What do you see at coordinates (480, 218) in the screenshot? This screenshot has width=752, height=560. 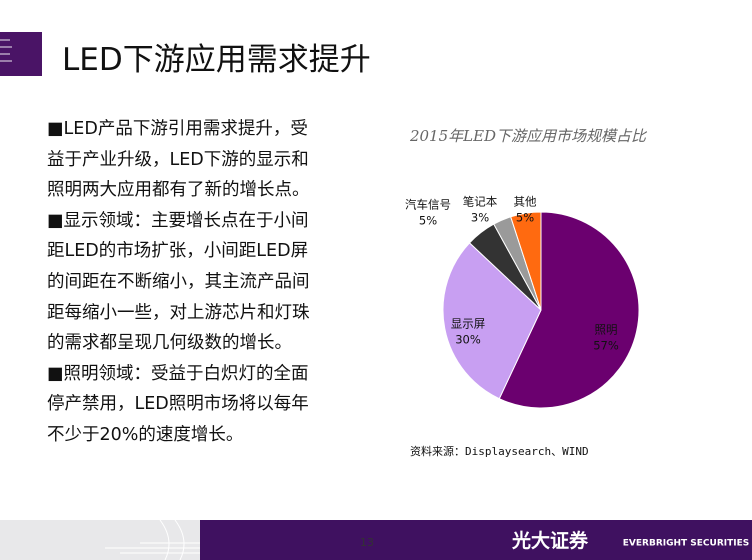 I see `slice-value: 3%` at bounding box center [480, 218].